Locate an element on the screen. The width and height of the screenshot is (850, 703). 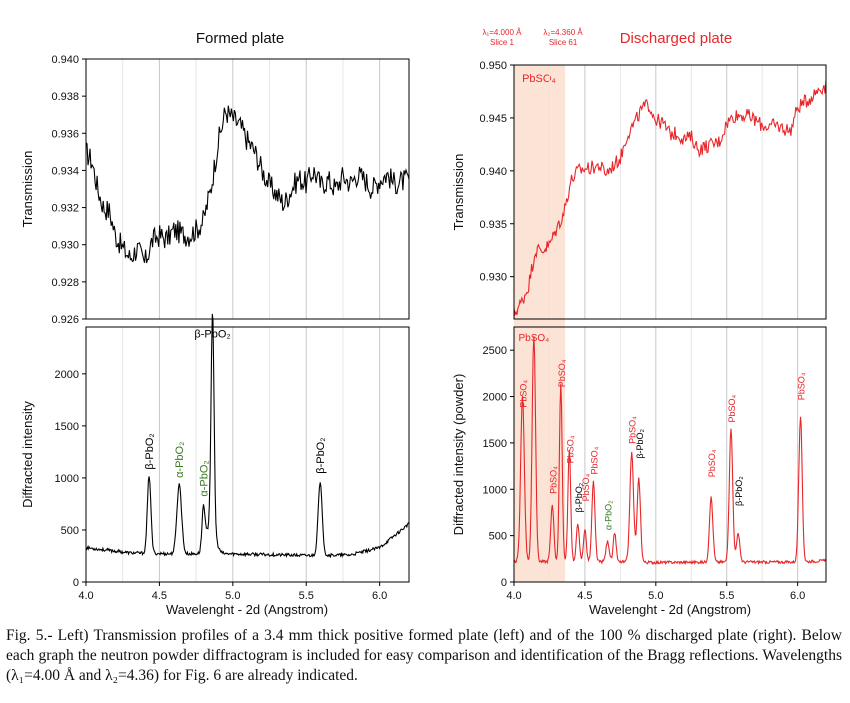
right-bottom-ytick-label-1: 500 is located at coordinates (498, 537).